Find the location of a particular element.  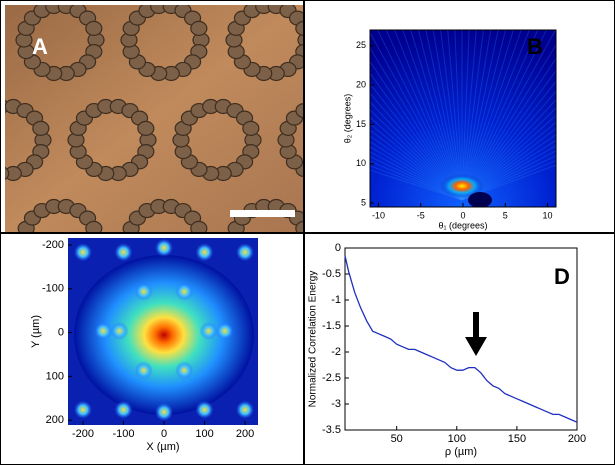

heatmap-b is located at coordinates (463, 118).